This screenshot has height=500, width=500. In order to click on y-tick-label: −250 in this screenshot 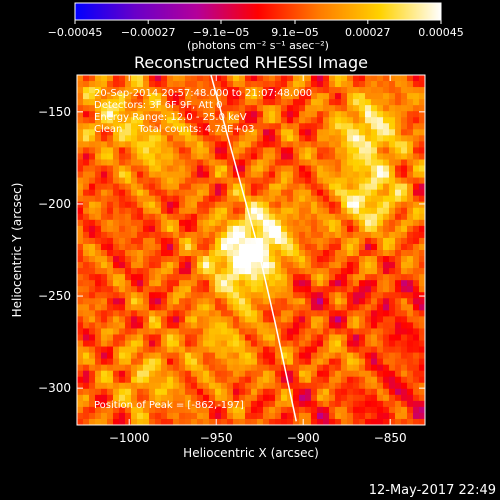, I will do `click(54, 296)`.